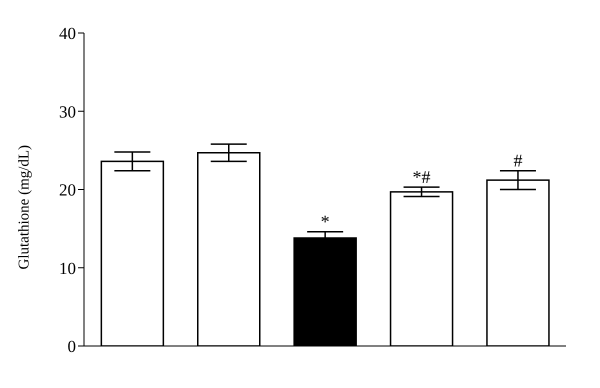  What do you see at coordinates (67, 112) in the screenshot?
I see `y-tick-label: 30` at bounding box center [67, 112].